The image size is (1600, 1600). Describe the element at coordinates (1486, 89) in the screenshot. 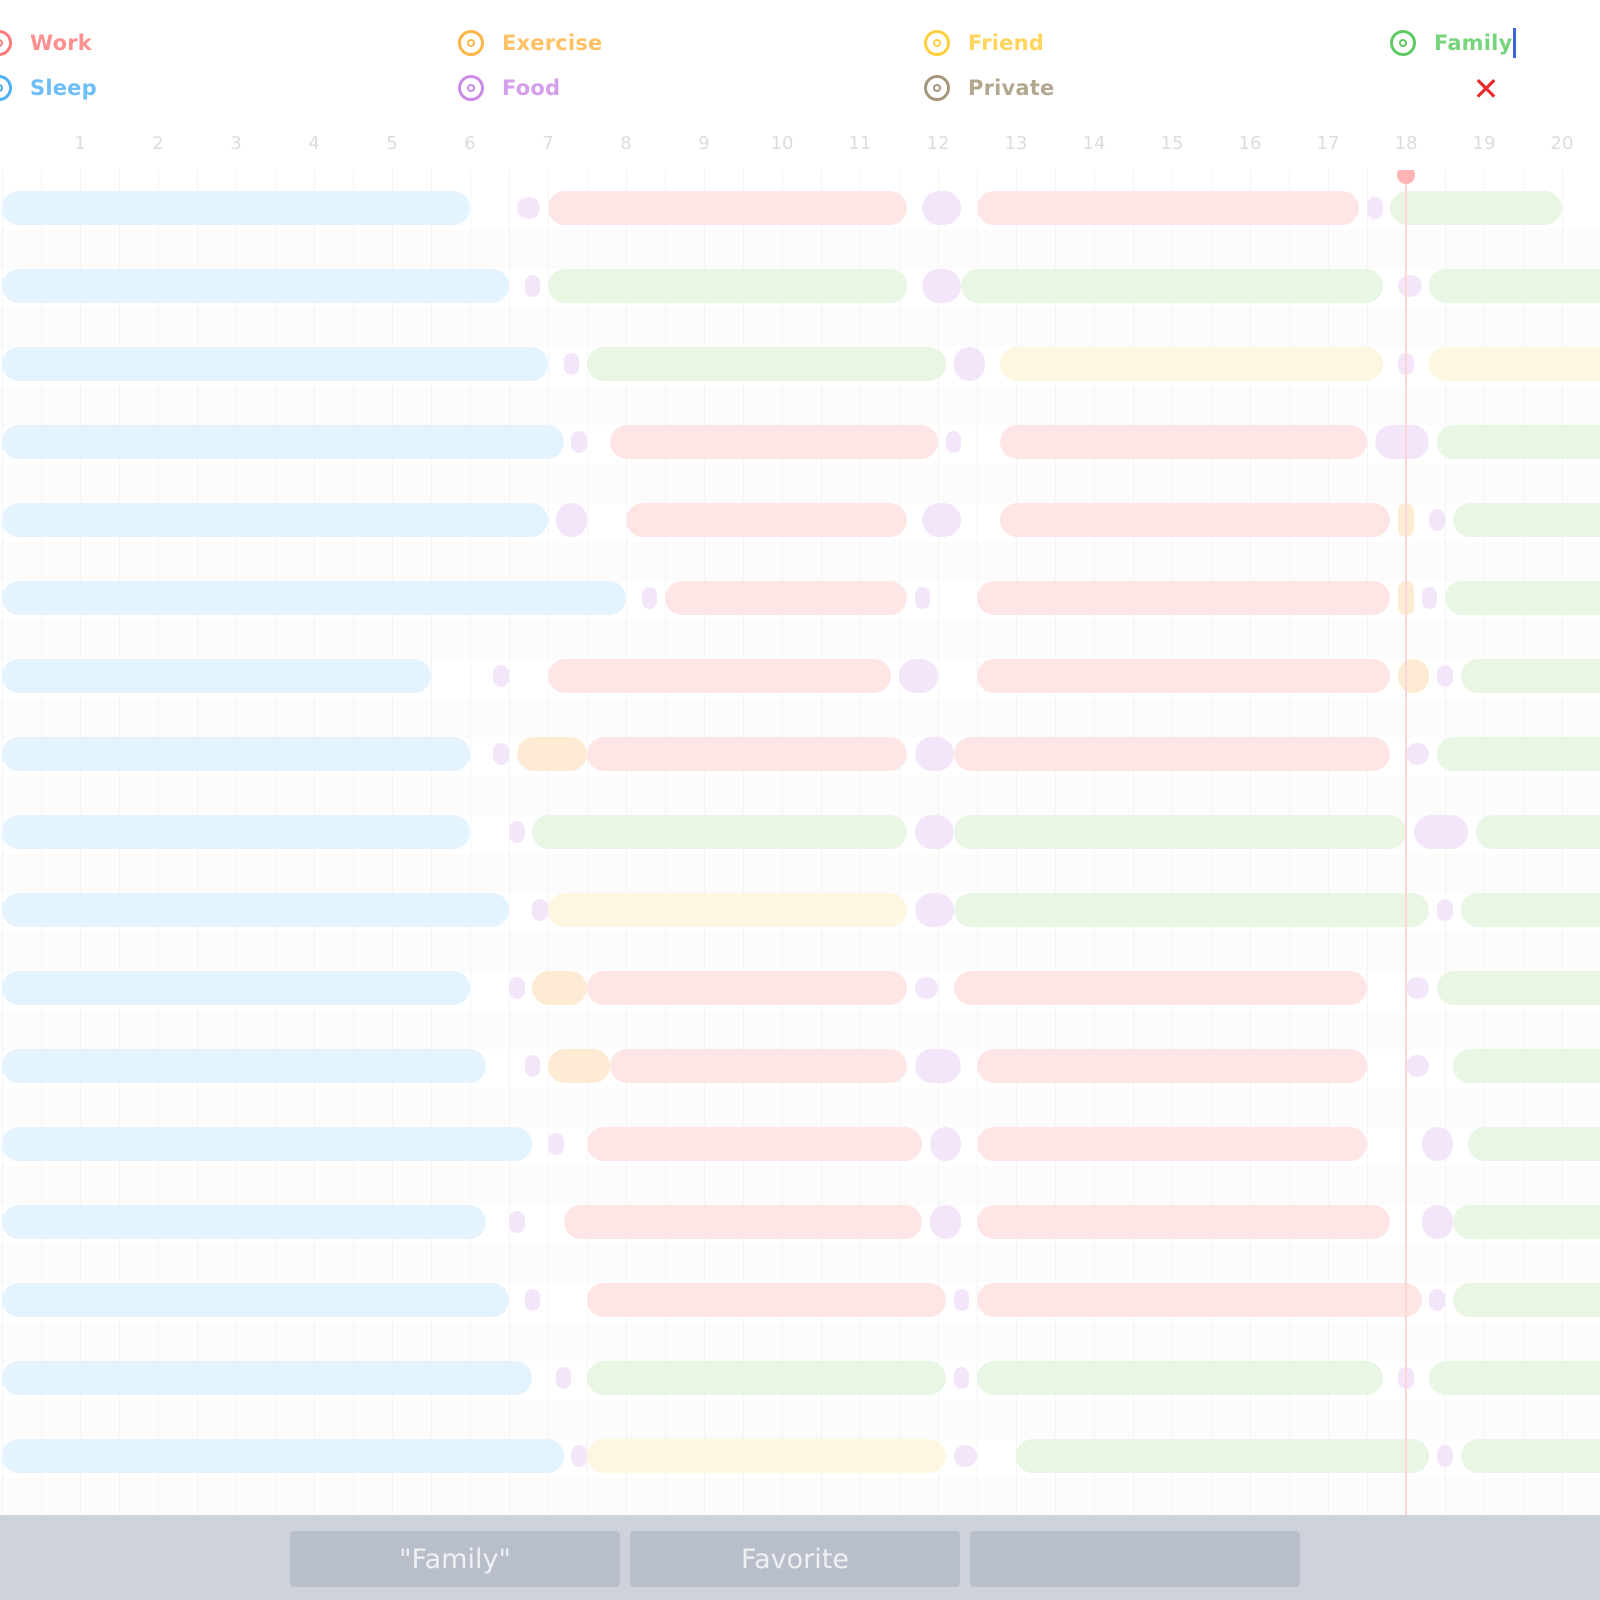

I see `close-icon: ✕` at that location.